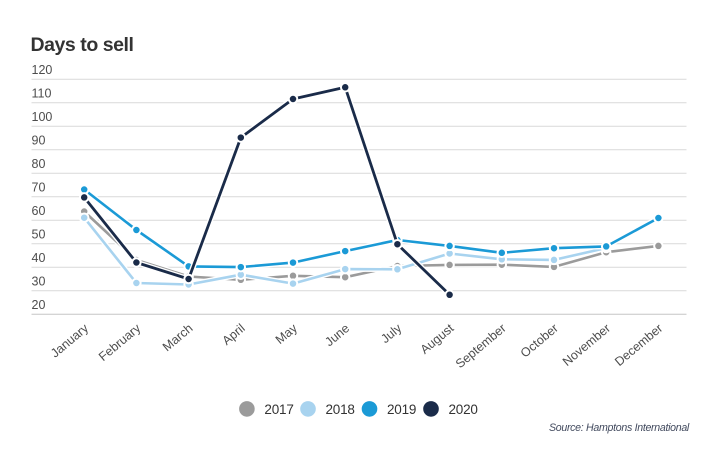 Image resolution: width=726 pixels, height=463 pixels. What do you see at coordinates (586, 345) in the screenshot?
I see `svg-text: November` at bounding box center [586, 345].